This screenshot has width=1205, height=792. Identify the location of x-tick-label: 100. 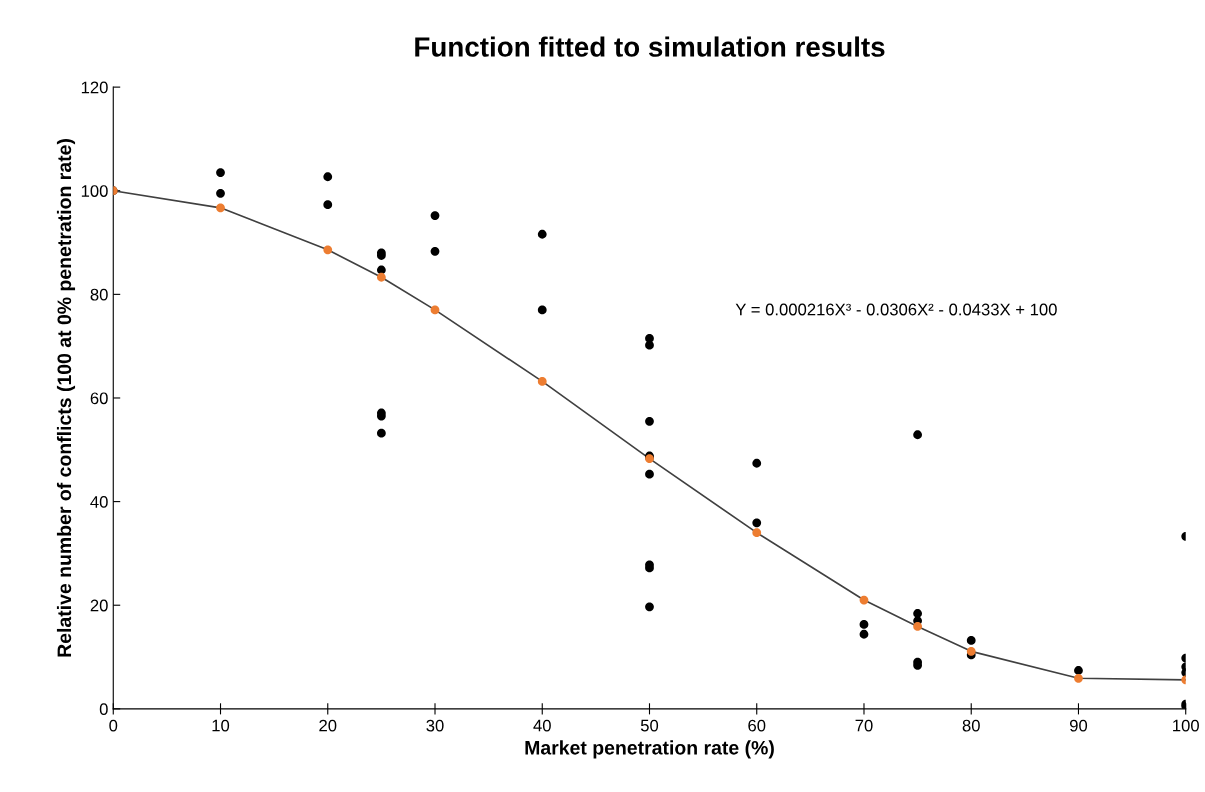
(1186, 725).